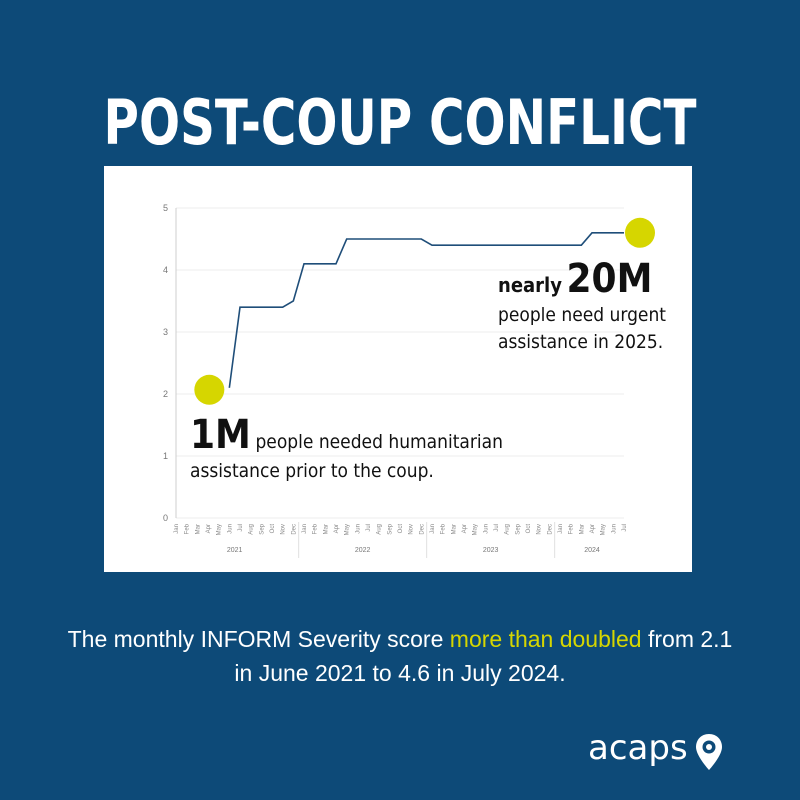  What do you see at coordinates (165, 518) in the screenshot?
I see `y-tick-label: 0` at bounding box center [165, 518].